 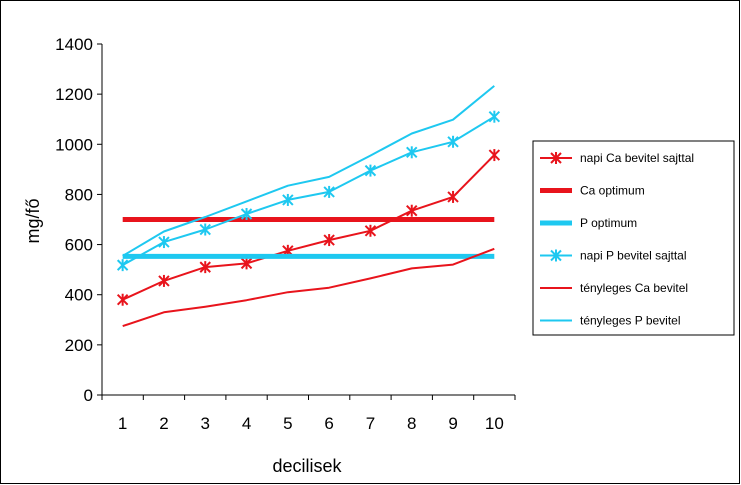 I want to click on series-line, so click(x=308, y=287).